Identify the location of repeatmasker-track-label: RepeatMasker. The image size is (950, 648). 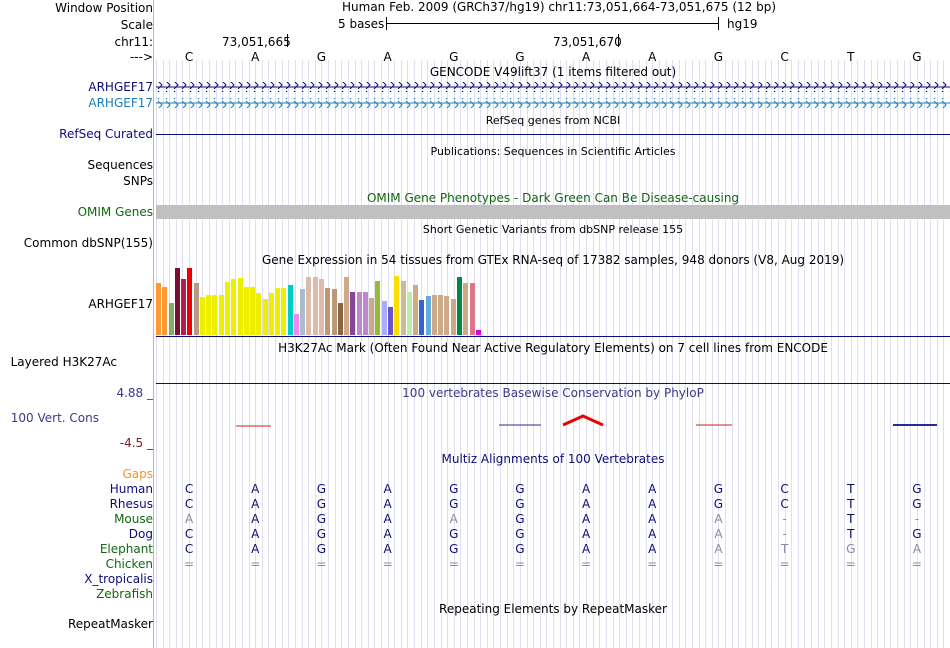
(110, 624).